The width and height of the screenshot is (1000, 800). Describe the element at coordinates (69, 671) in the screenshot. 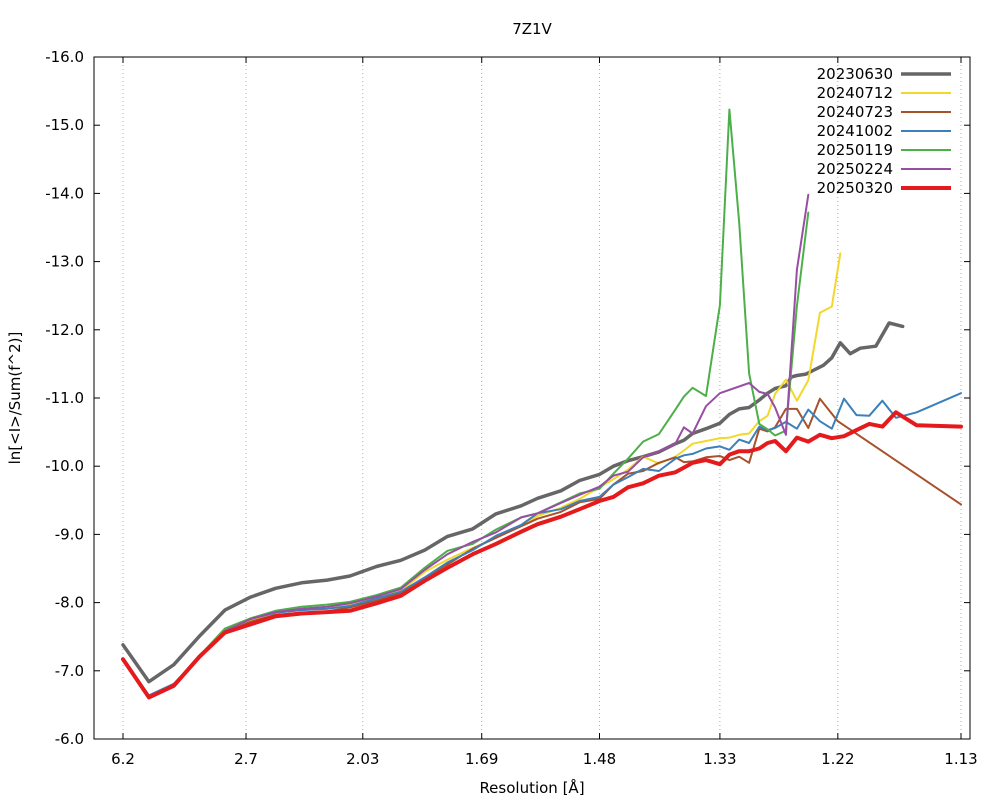

I see `y-tick-label: -7.0` at that location.